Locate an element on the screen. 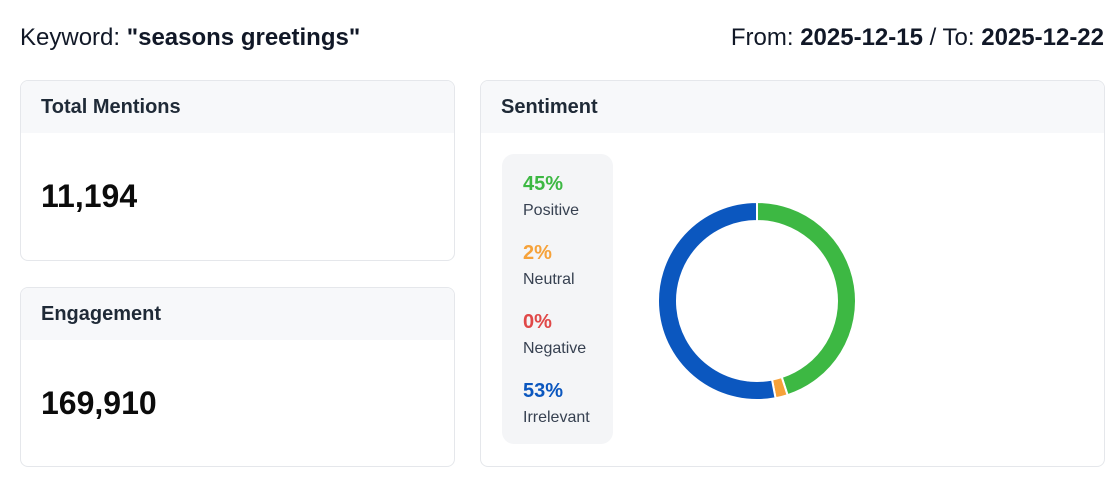 The image size is (1120, 488). date-range: From: 2025-12-15 / To: 2025-12-22 is located at coordinates (917, 38).